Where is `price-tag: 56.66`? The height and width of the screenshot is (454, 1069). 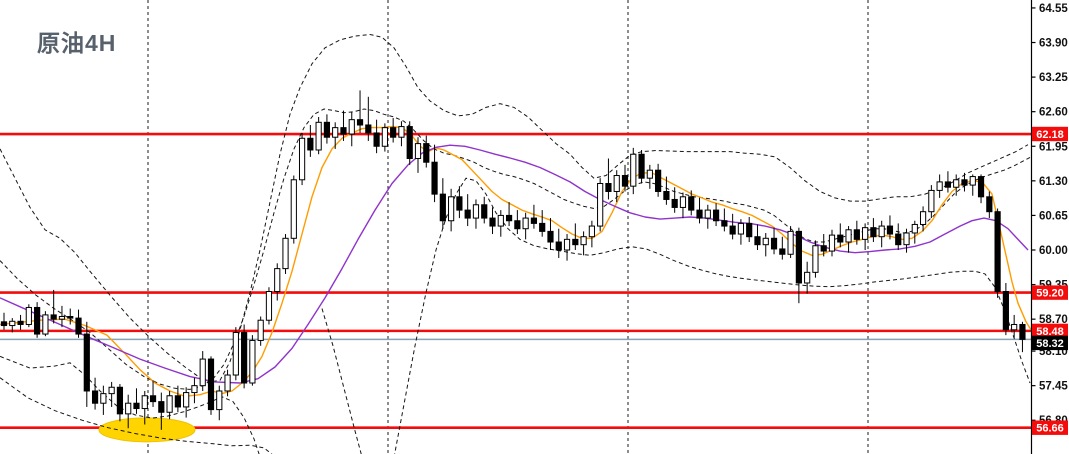
price-tag: 56.66 is located at coordinates (1050, 429).